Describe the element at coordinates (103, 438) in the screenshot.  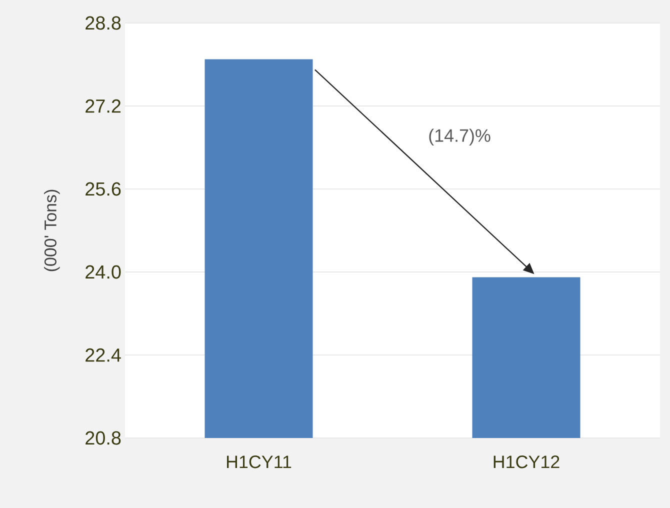
I see `y-tick-label: 20.8` at that location.